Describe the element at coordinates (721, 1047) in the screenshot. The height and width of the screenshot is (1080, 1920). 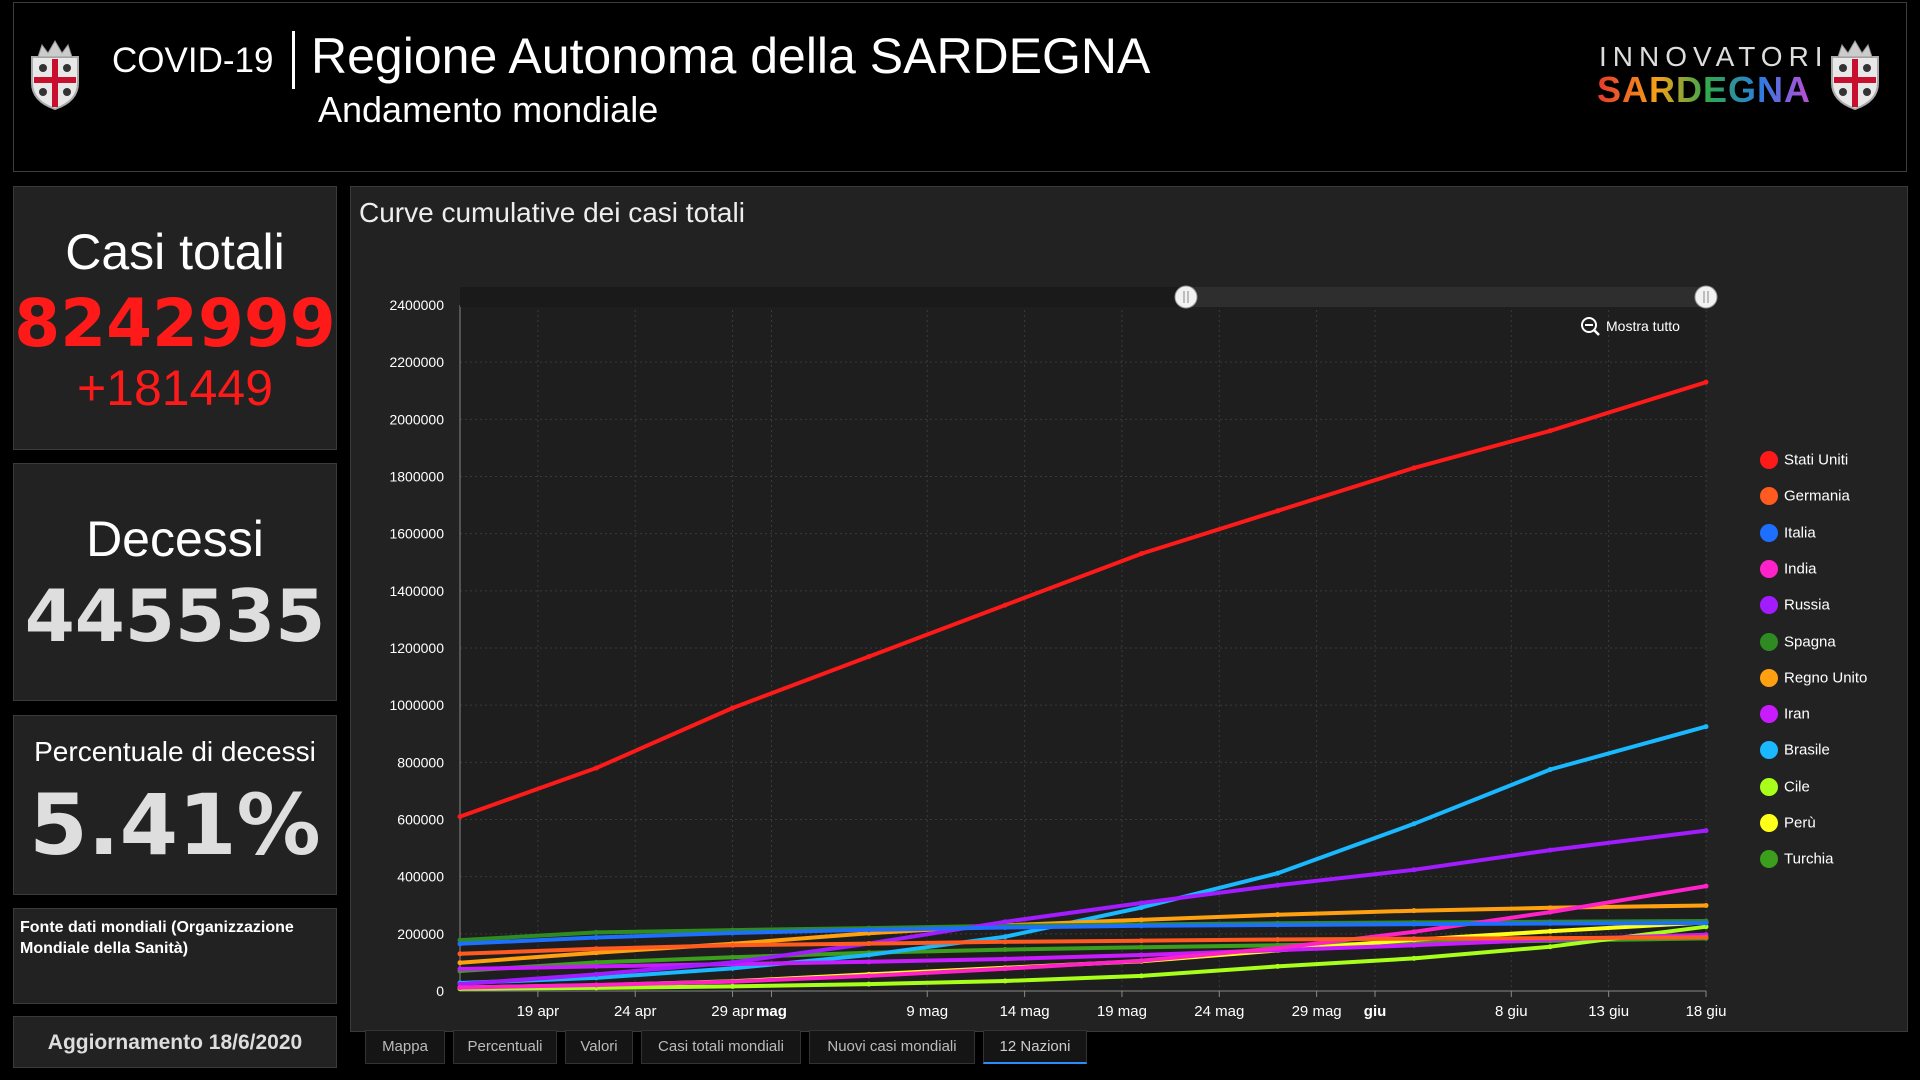
I see `tab-casi-totali-mondiali: Casi totali mondiali` at that location.